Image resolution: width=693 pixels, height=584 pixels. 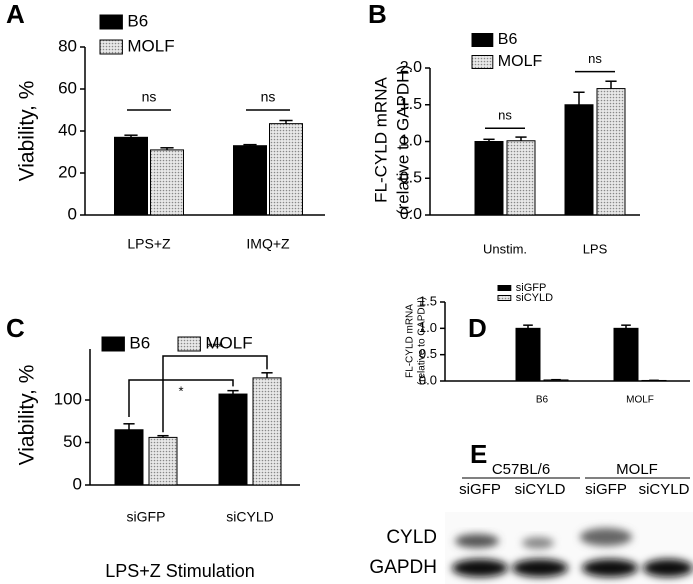 What do you see at coordinates (640, 400) in the screenshot?
I see `x-tick-label: MOLF` at bounding box center [640, 400].